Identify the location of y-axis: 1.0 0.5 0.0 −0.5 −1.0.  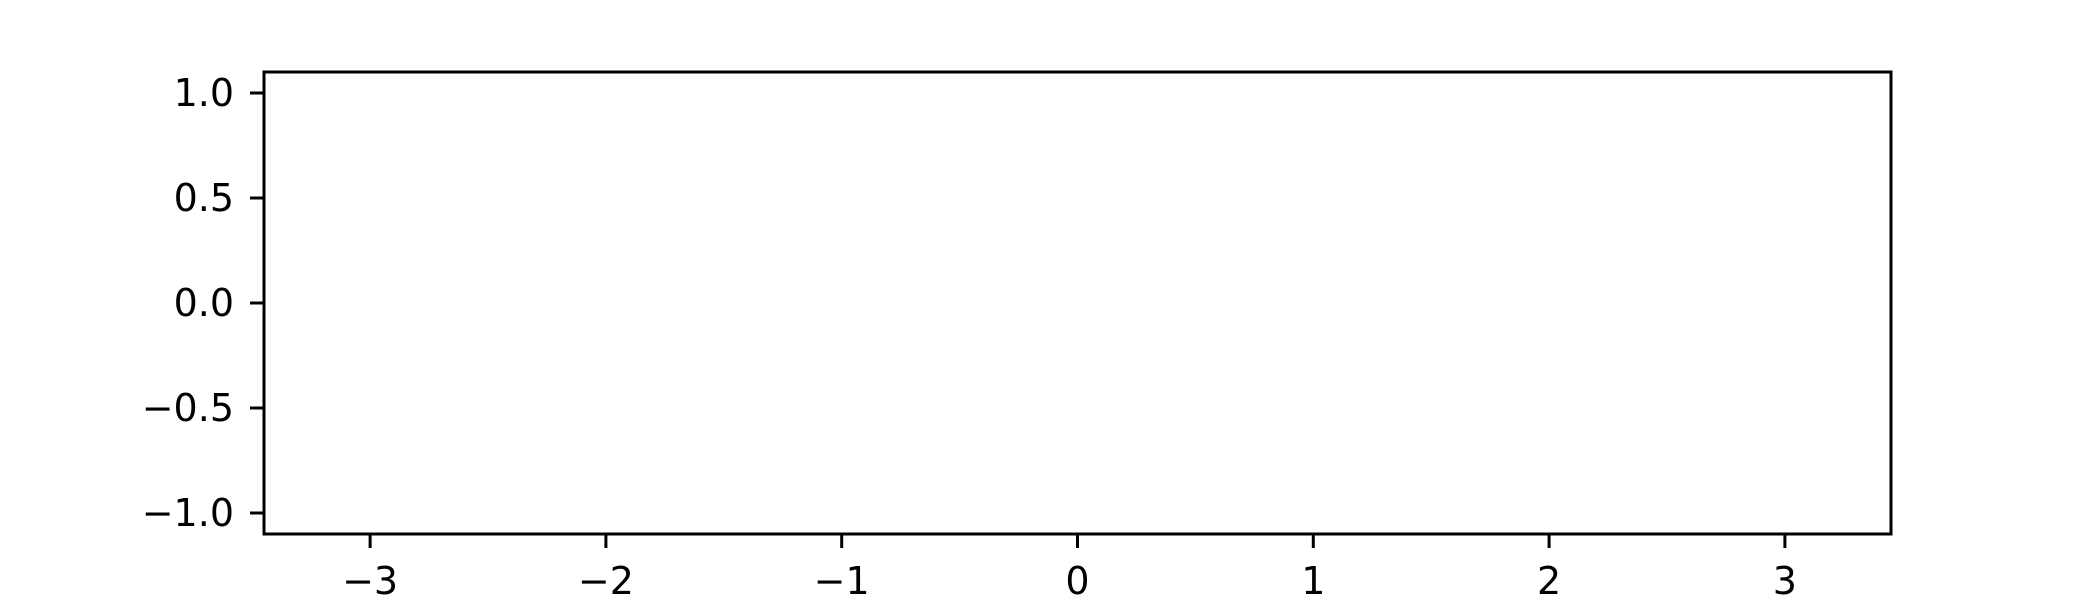
(203, 303).